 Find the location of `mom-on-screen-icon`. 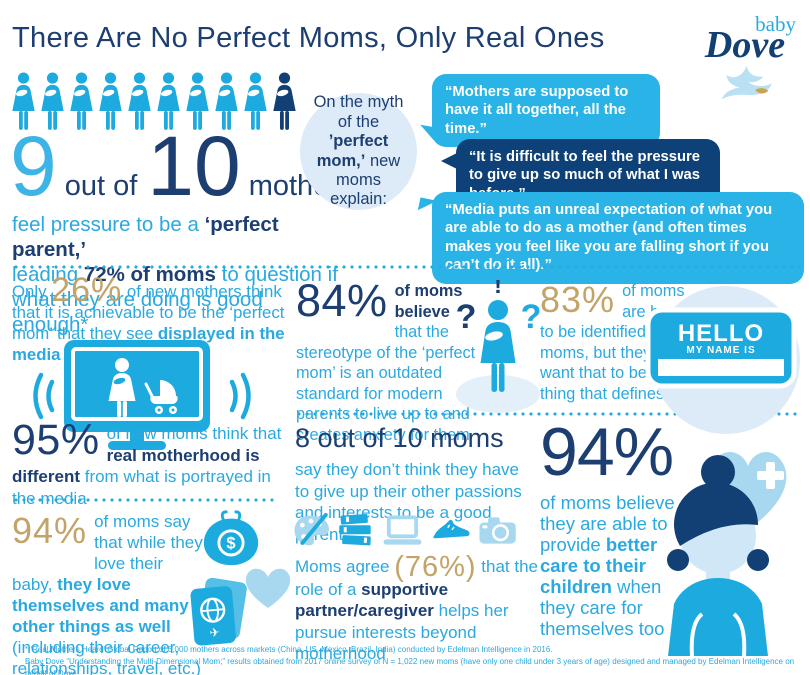

mom-on-screen-icon is located at coordinates (122, 387).